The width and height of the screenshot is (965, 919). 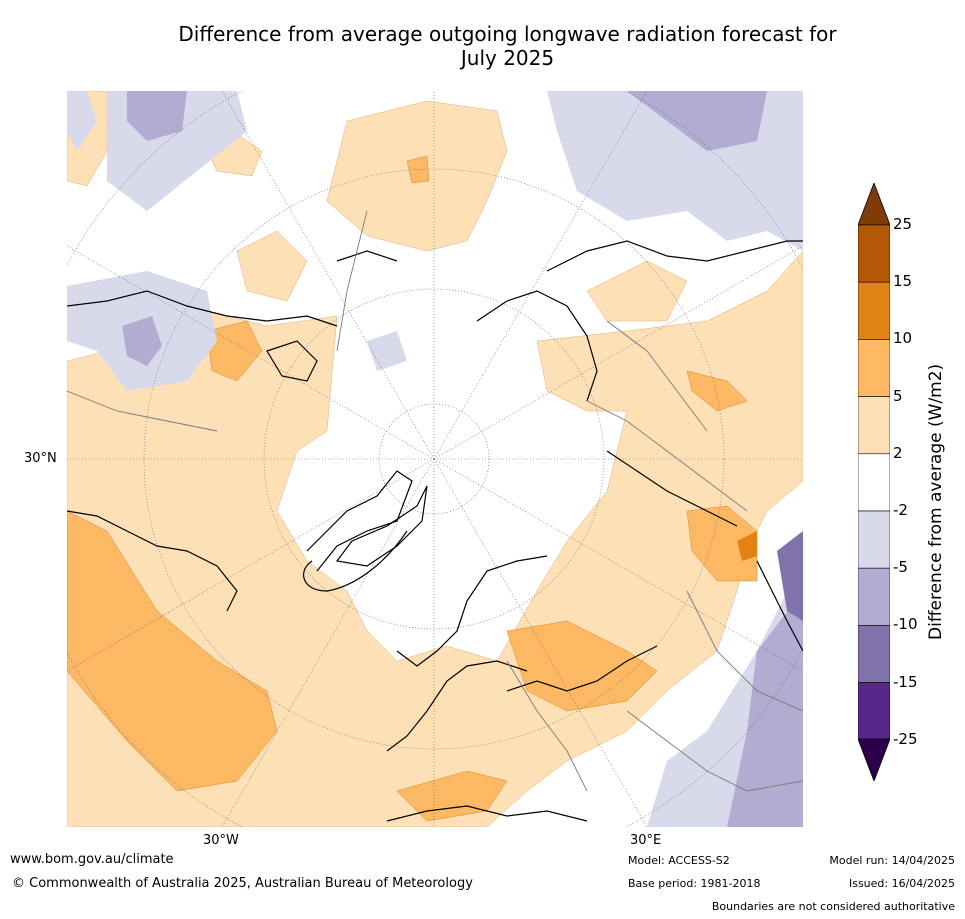 What do you see at coordinates (903, 224) in the screenshot?
I see `colorbar-tick-label: 25` at bounding box center [903, 224].